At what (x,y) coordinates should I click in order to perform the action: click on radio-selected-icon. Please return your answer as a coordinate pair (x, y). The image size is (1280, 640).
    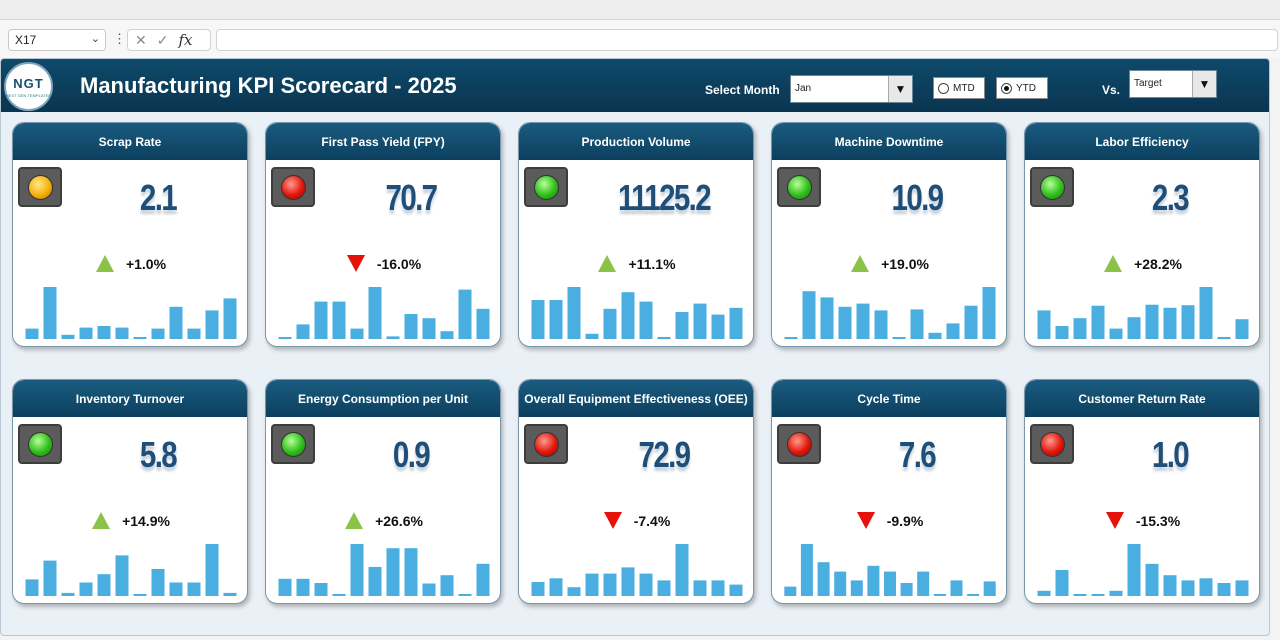
    Looking at the image, I should click on (1006, 88).